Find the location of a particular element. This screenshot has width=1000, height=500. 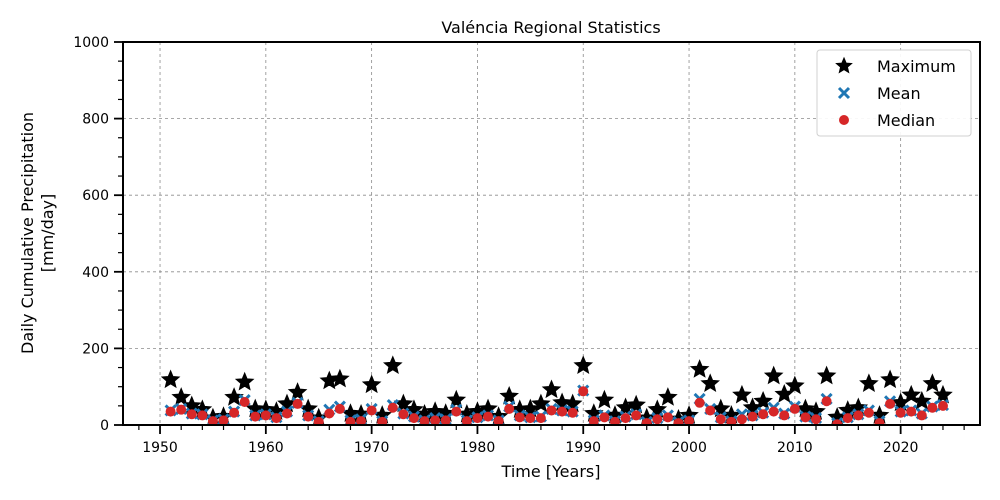

x-tick-label: 2000 is located at coordinates (689, 448).